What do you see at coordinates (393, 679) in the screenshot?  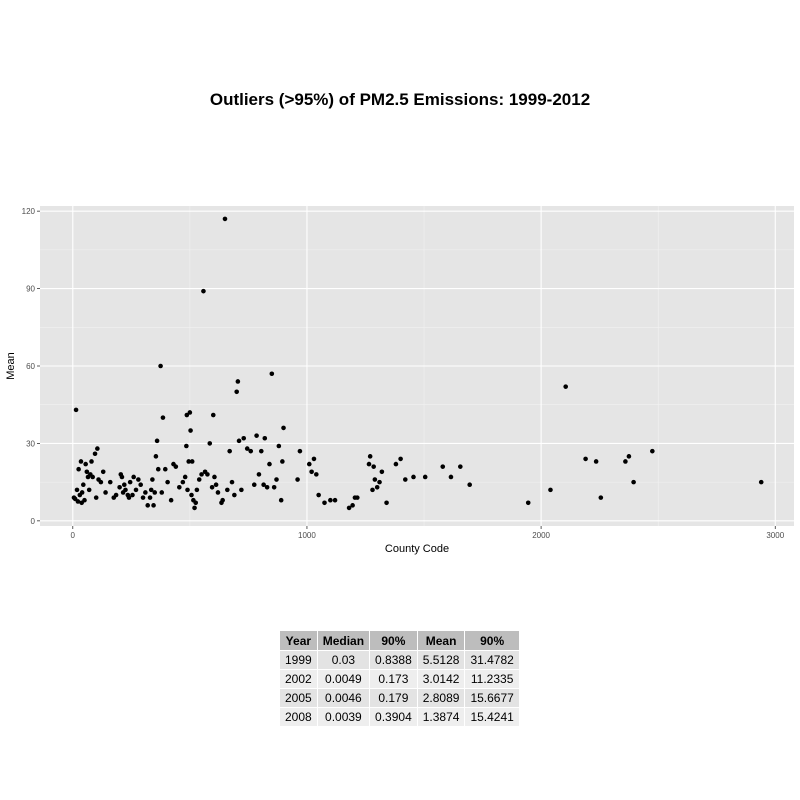 I see `table-cell: 0.173` at bounding box center [393, 679].